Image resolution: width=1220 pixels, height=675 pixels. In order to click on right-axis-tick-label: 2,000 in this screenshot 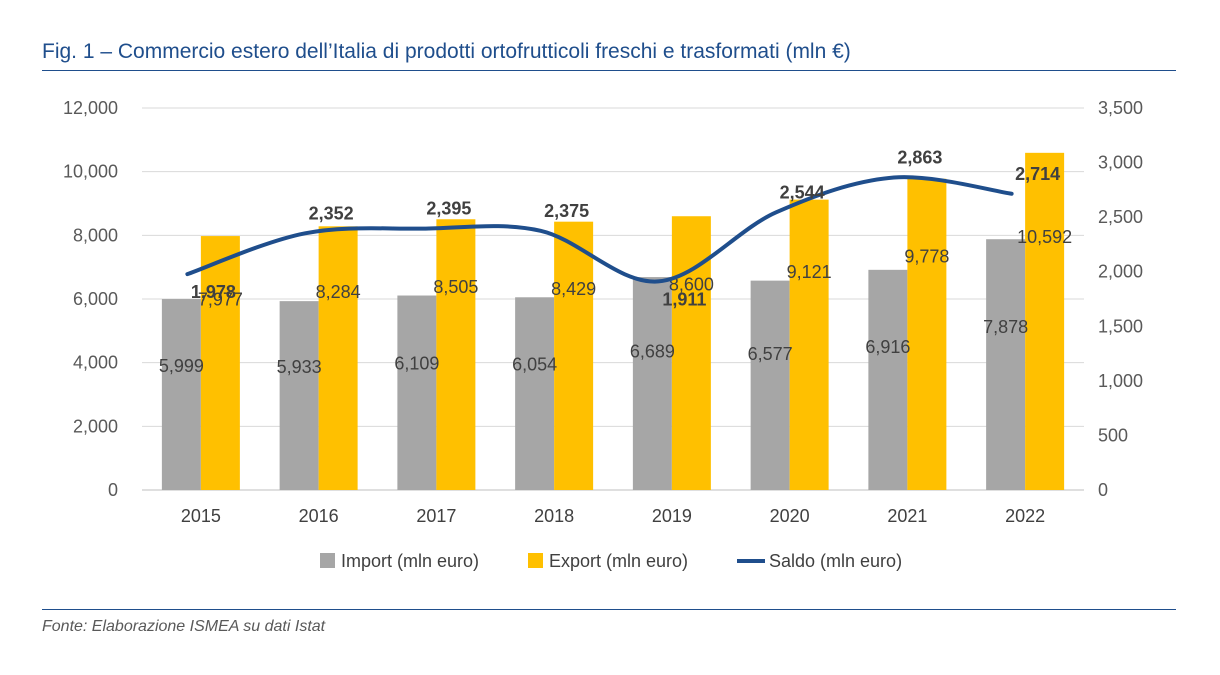, I will do `click(1120, 272)`.